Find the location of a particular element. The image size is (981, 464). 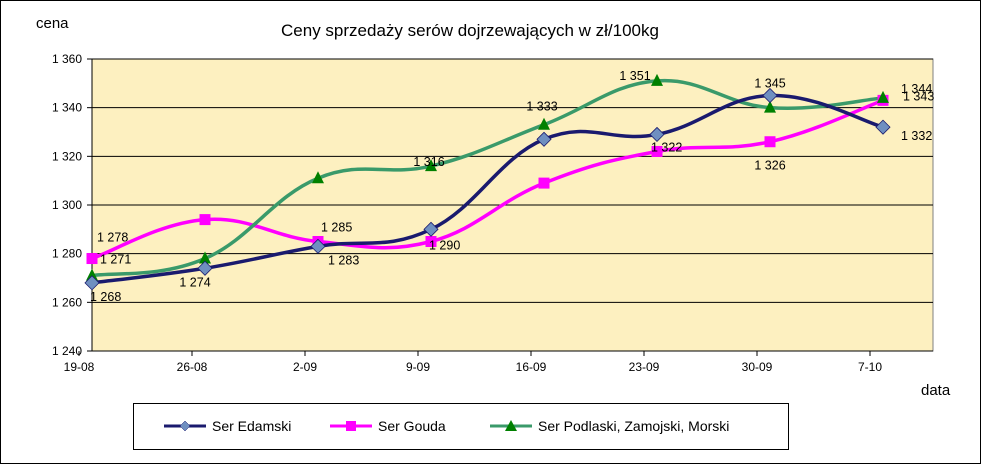

data-label: 1 351 is located at coordinates (634, 76).